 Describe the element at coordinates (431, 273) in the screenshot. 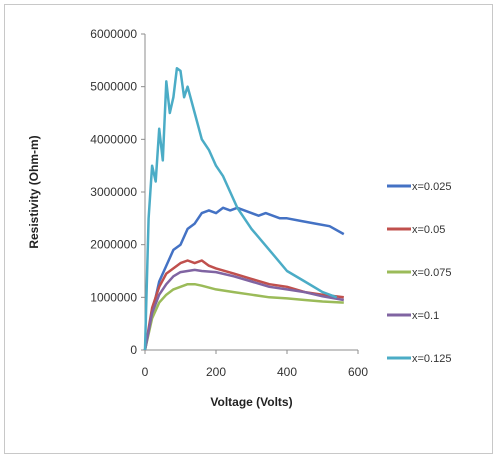

I see `legend-label-3: x=0.075` at that location.